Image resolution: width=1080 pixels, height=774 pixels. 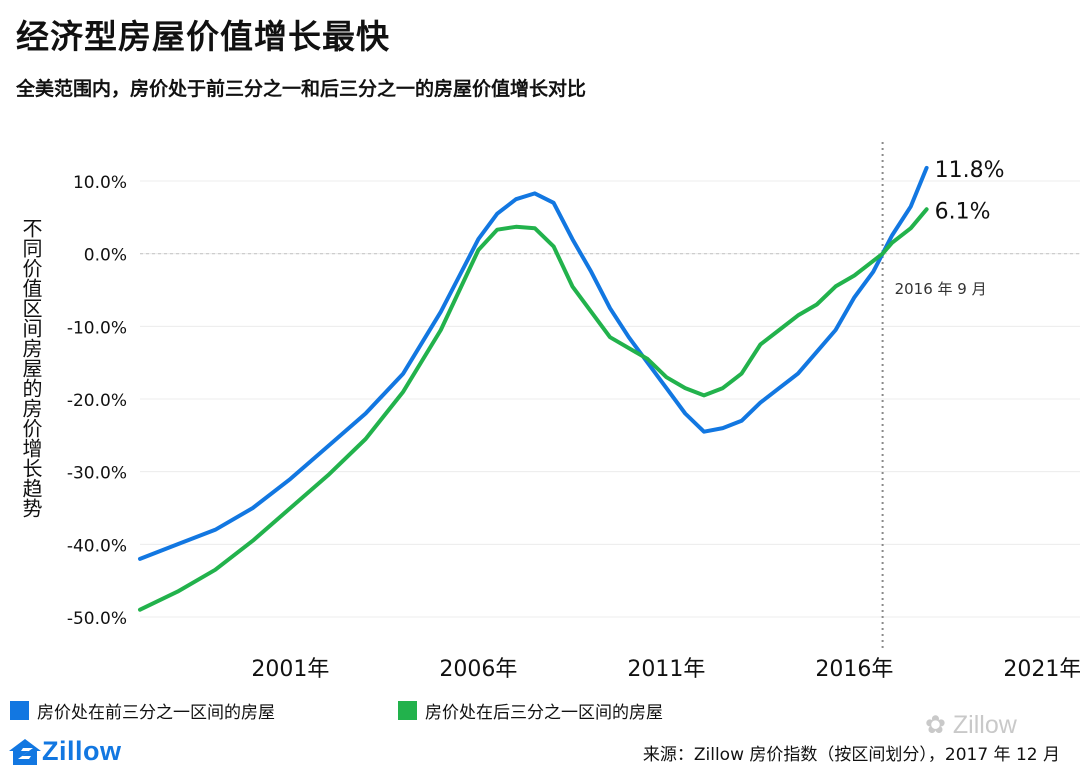 I want to click on watermark: ✿ Zillow, so click(x=971, y=725).